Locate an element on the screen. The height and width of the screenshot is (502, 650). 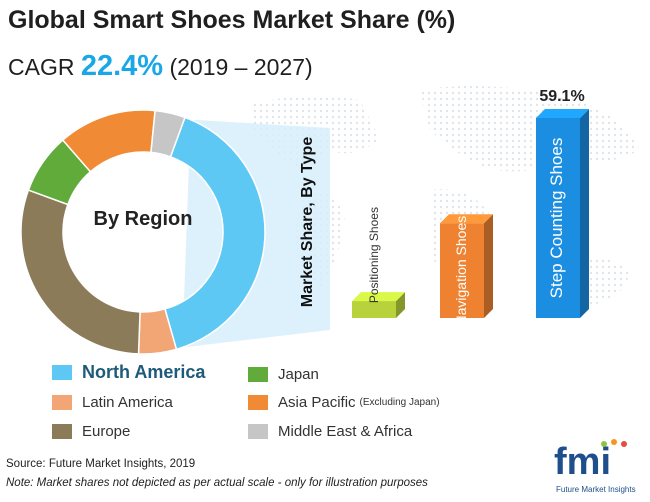
logo-letters: fmi is located at coordinates (582, 462).